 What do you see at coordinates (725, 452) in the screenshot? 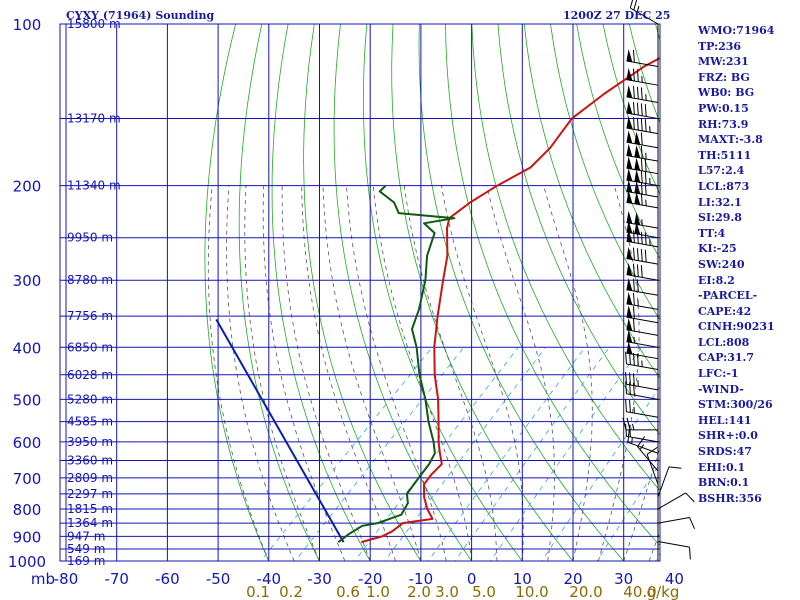
I see `index-item: SRDS:47` at bounding box center [725, 452].